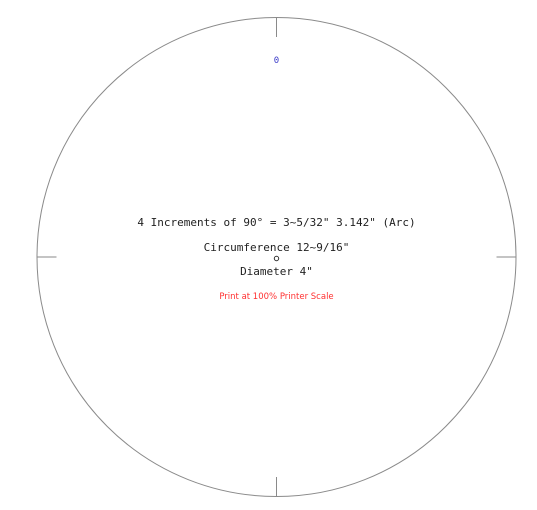 Image resolution: width=537 pixels, height=510 pixels. I want to click on center-point, so click(276, 258).